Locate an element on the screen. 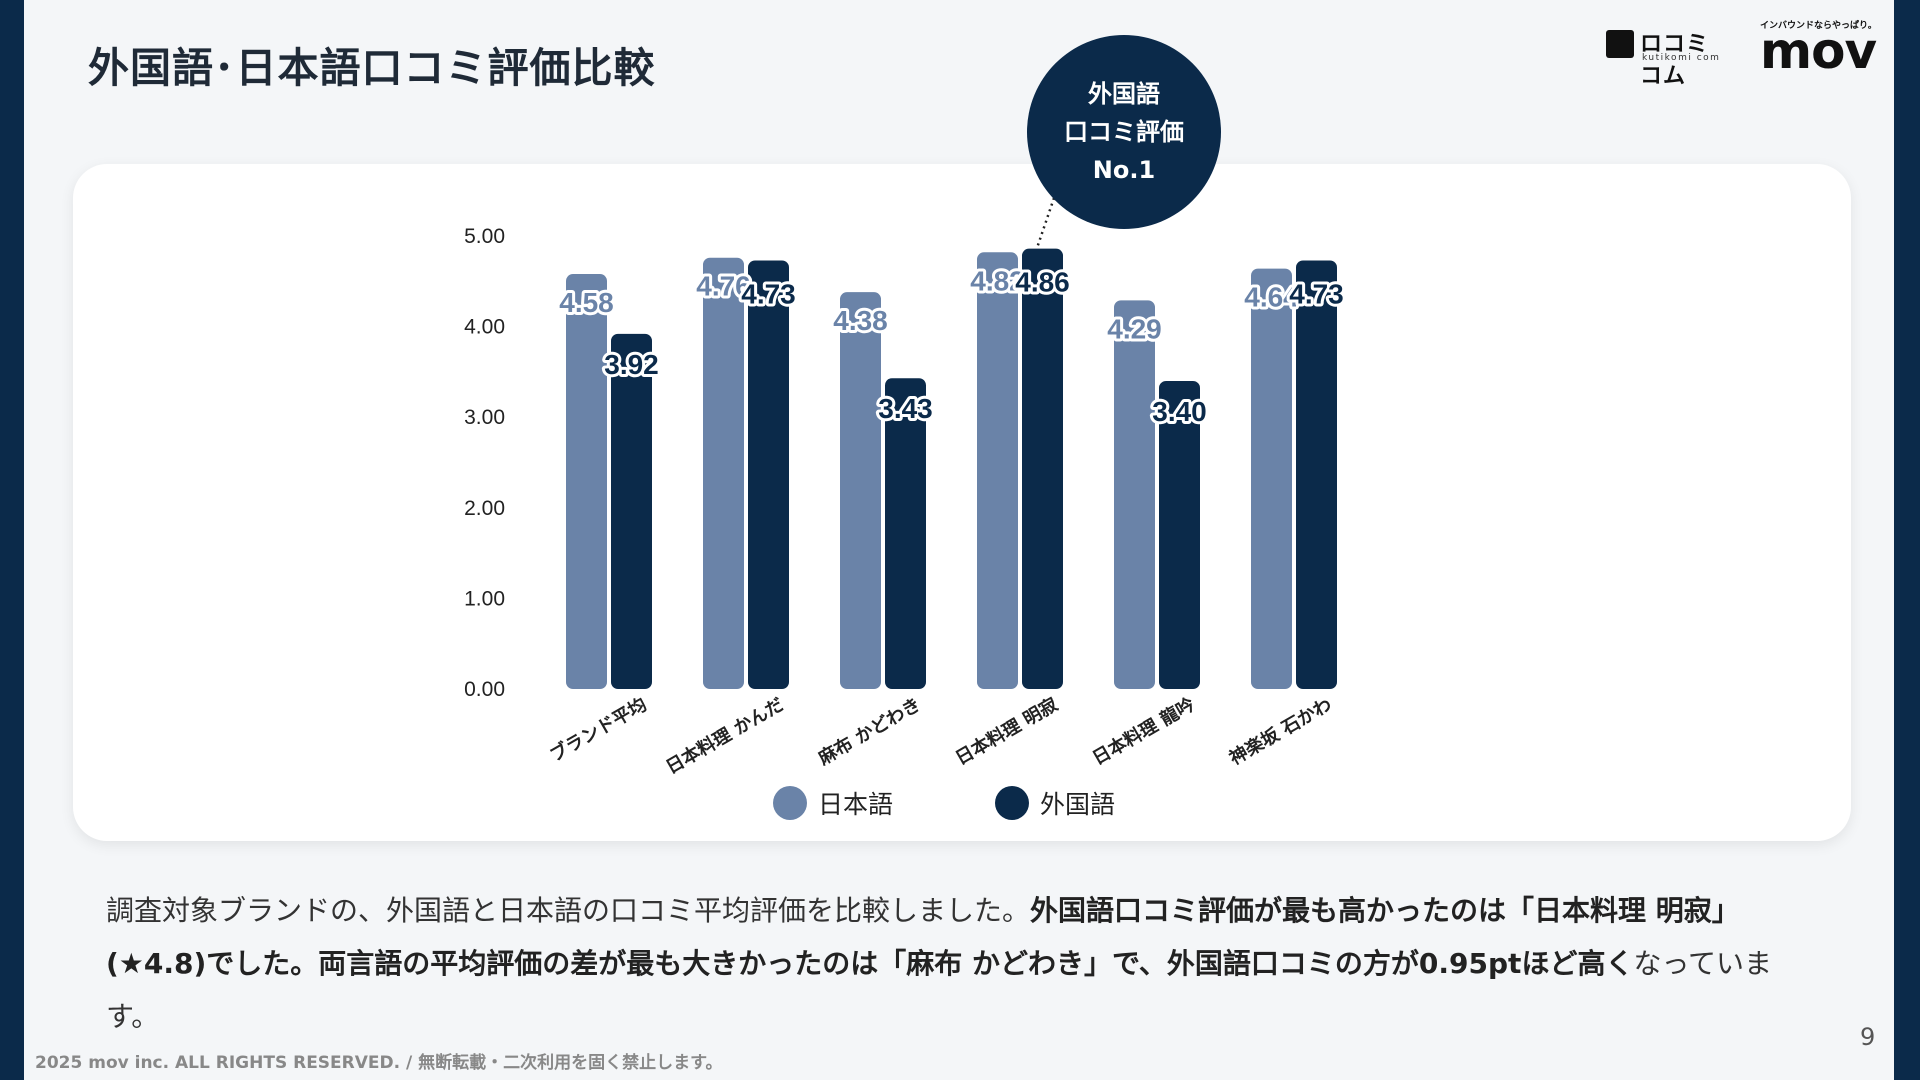 This screenshot has width=1920, height=1080. no1-badge: 外国語 口コミ評価 No.1 is located at coordinates (1124, 132).